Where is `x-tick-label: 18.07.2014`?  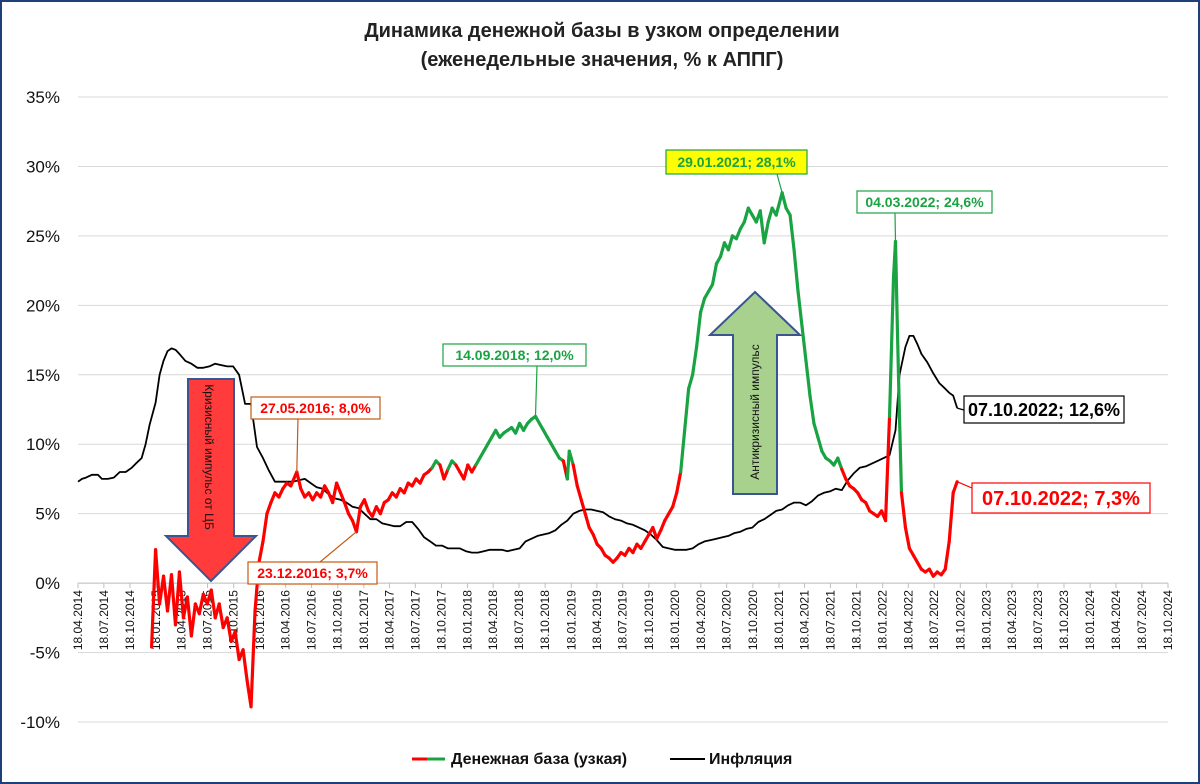
x-tick-label: 18.07.2014 is located at coordinates (104, 620).